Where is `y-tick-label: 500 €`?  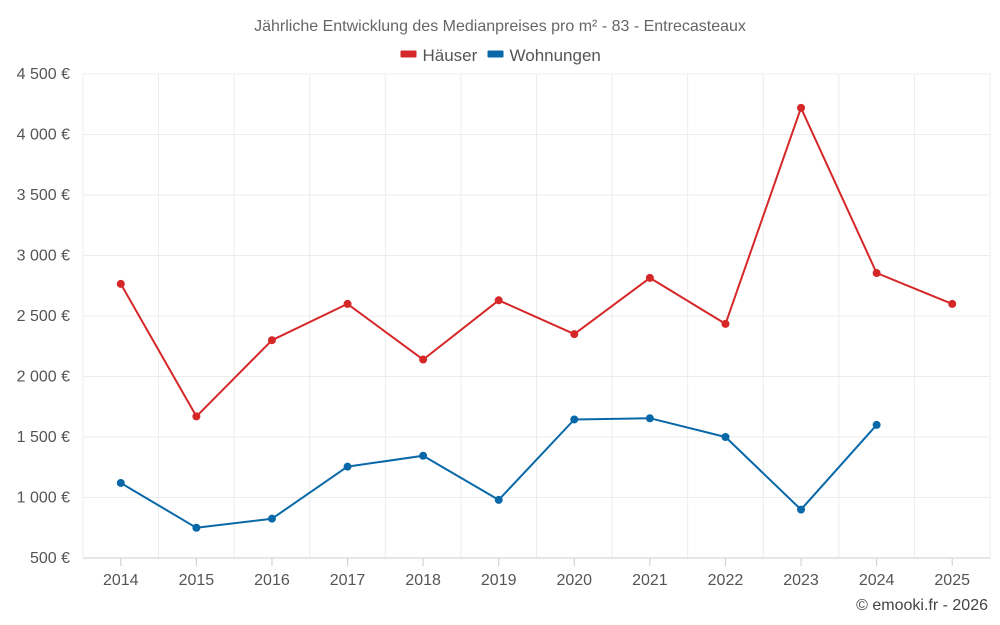
y-tick-label: 500 € is located at coordinates (50, 558).